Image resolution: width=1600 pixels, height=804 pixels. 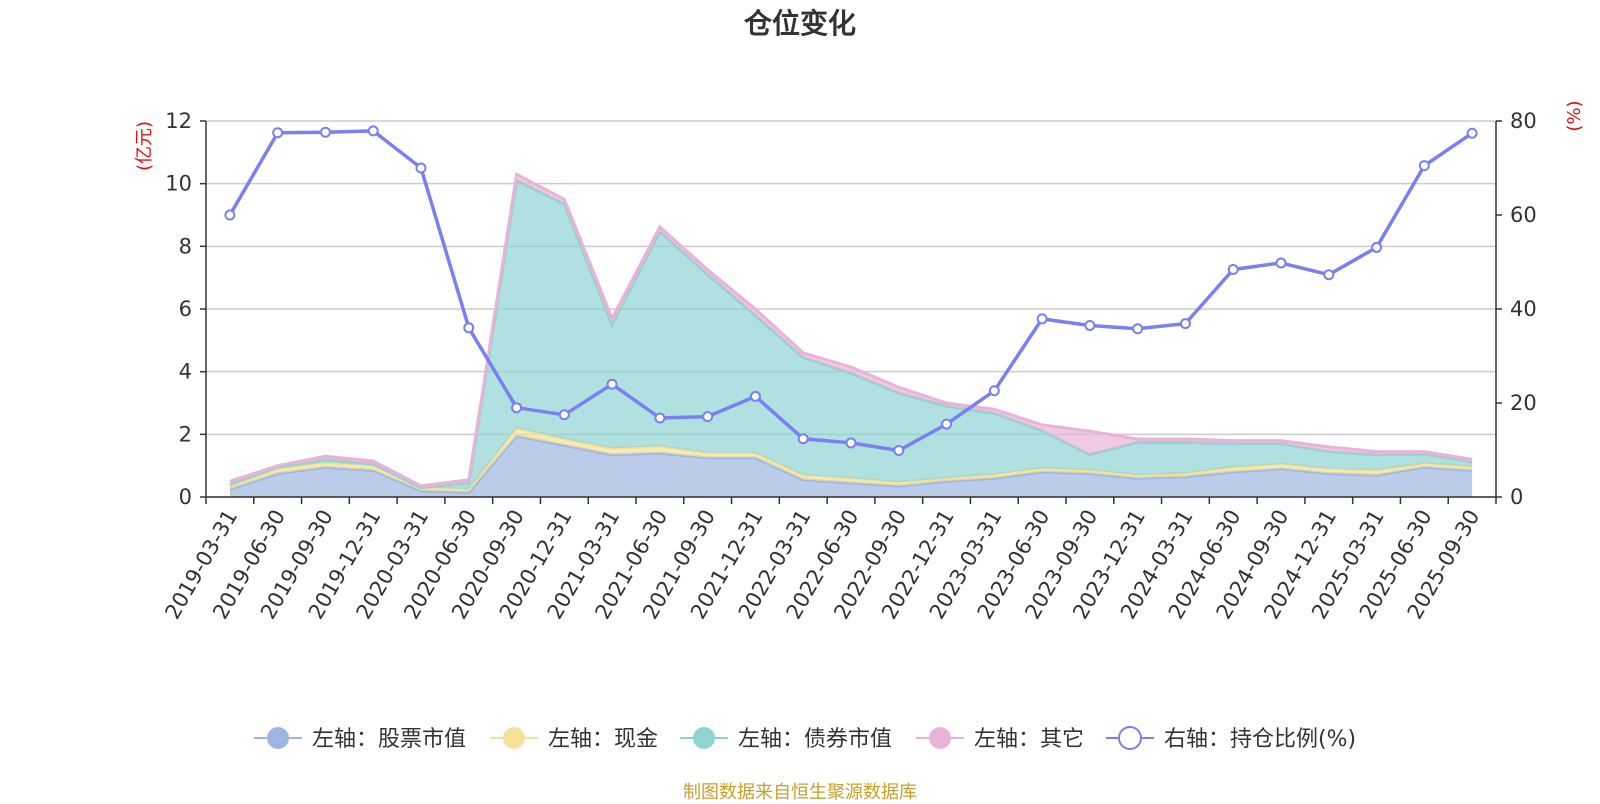 What do you see at coordinates (1523, 215) in the screenshot?
I see `y-tick-label-right: 60` at bounding box center [1523, 215].